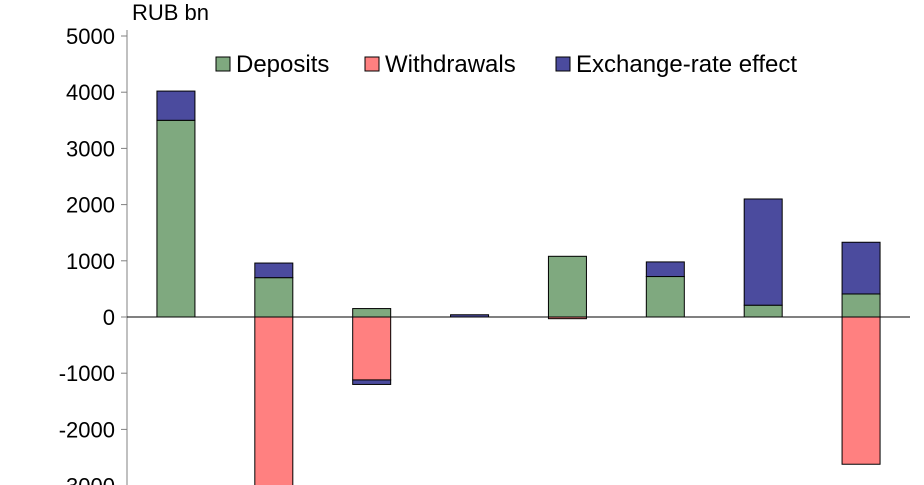 The image size is (924, 485). What do you see at coordinates (372, 64) in the screenshot?
I see `legend-swatch-withdrawals` at bounding box center [372, 64].